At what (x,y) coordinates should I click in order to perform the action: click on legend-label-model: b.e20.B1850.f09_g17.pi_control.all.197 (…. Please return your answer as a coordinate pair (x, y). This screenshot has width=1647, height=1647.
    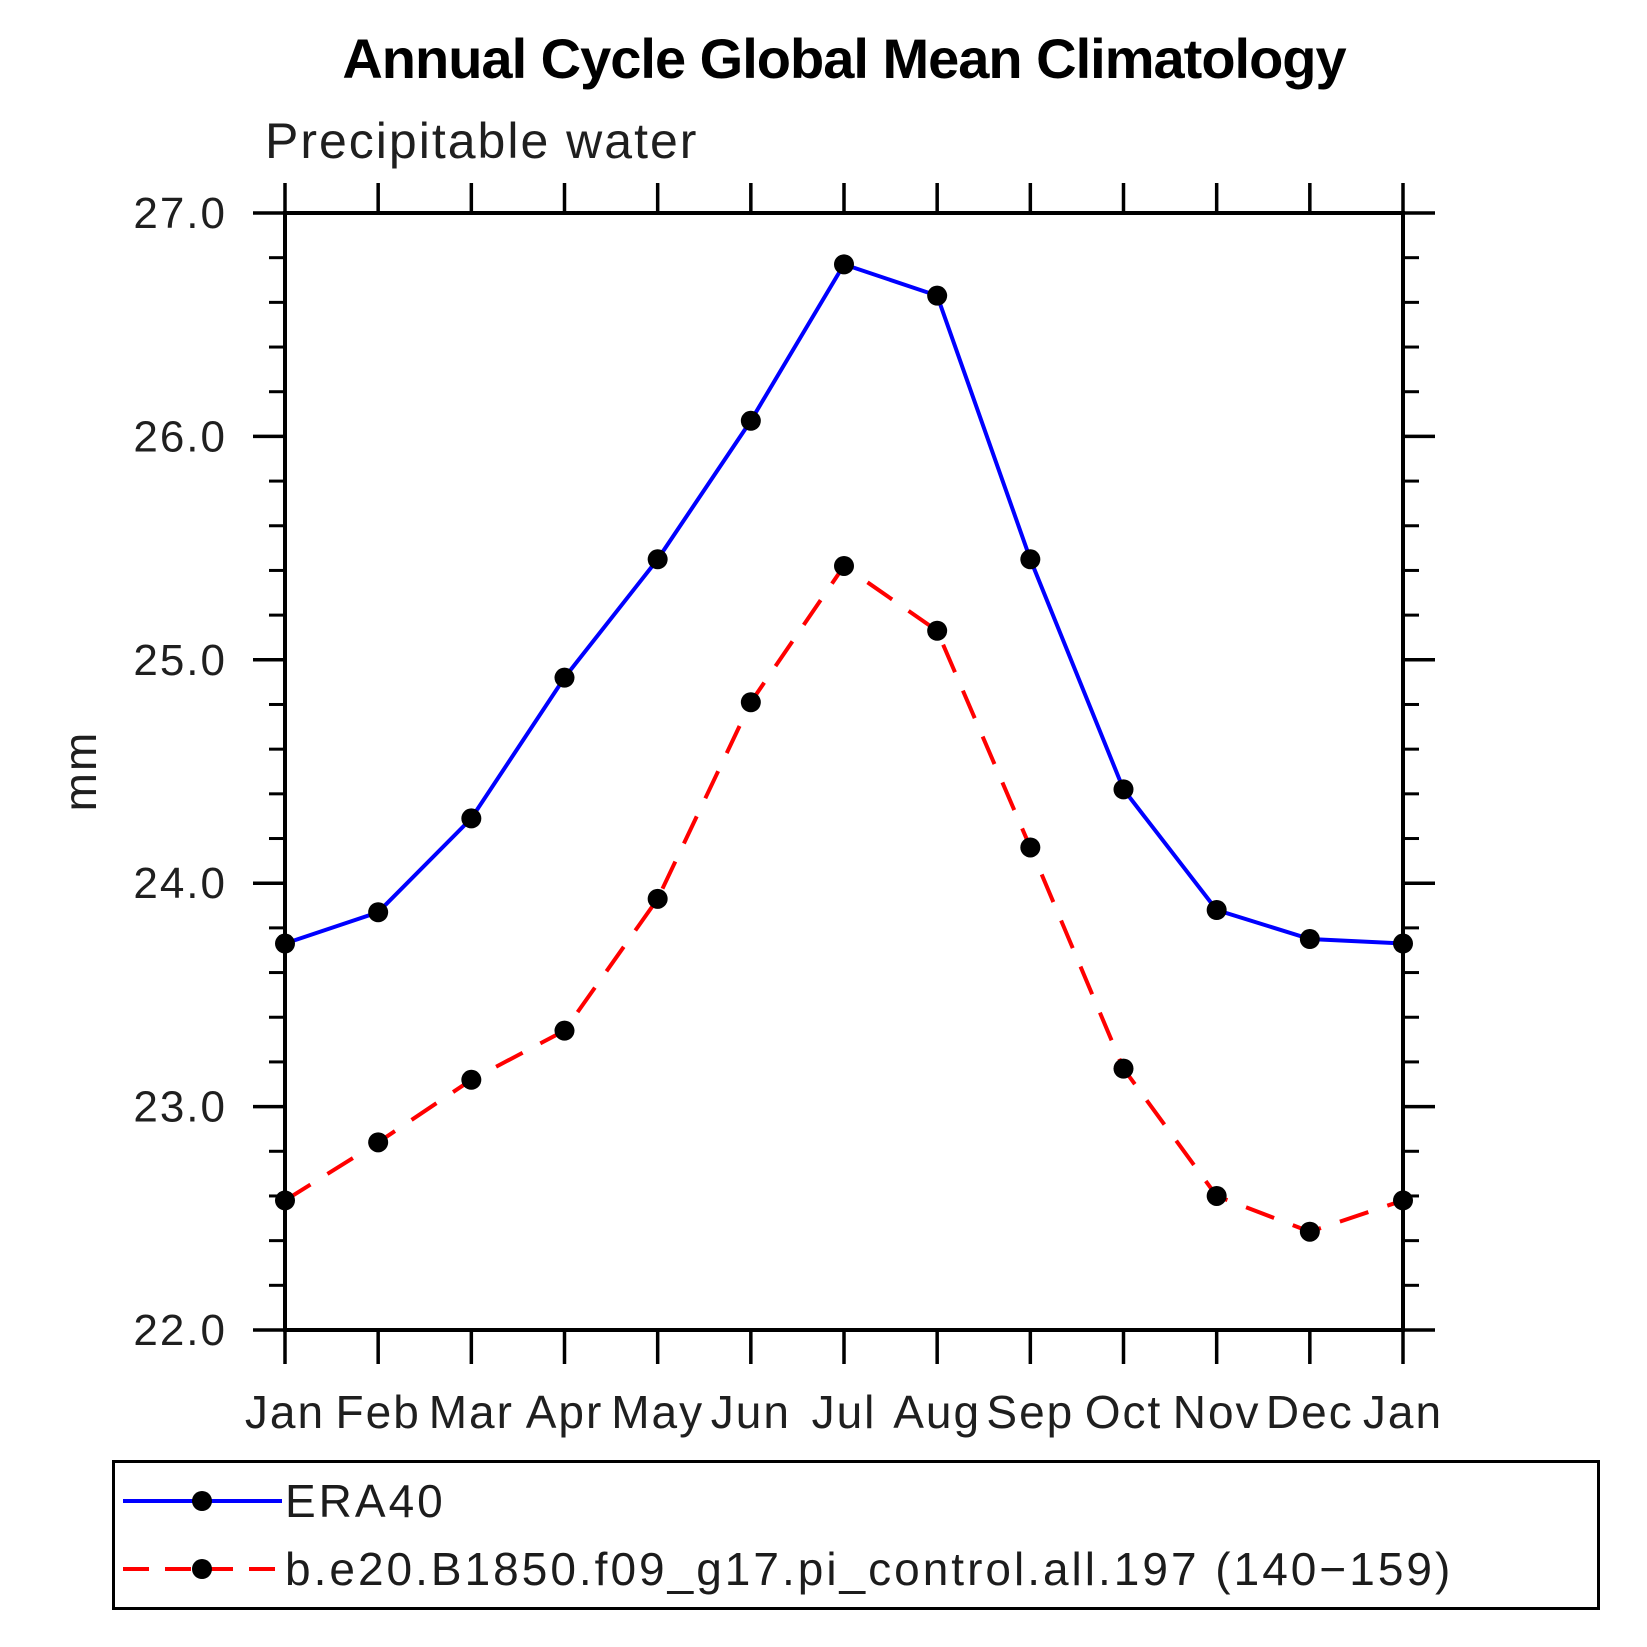
    Looking at the image, I should click on (869, 1569).